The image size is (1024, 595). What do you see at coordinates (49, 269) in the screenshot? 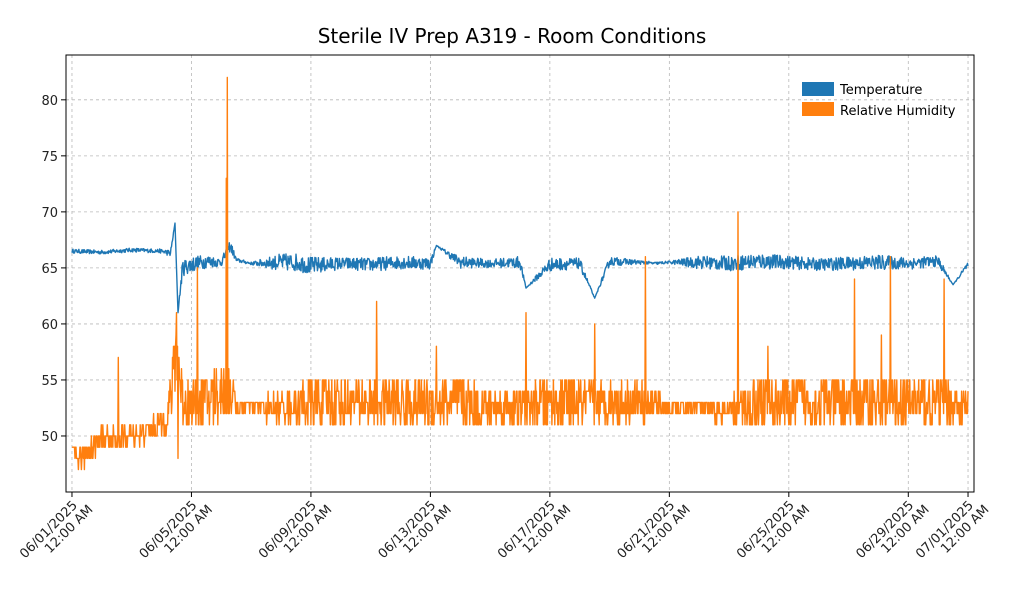
I see `y-tick-label: 65` at bounding box center [49, 269].